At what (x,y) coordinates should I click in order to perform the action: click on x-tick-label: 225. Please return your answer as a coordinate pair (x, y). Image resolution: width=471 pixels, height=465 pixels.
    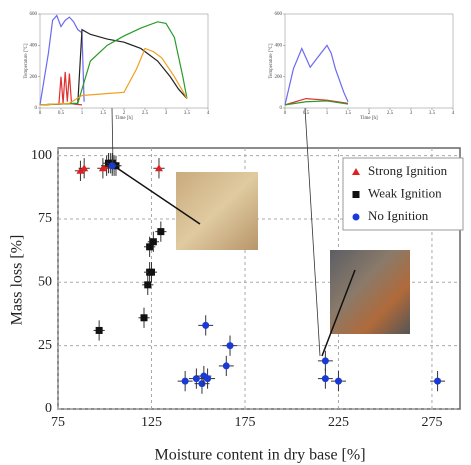
    Looking at the image, I should click on (338, 422).